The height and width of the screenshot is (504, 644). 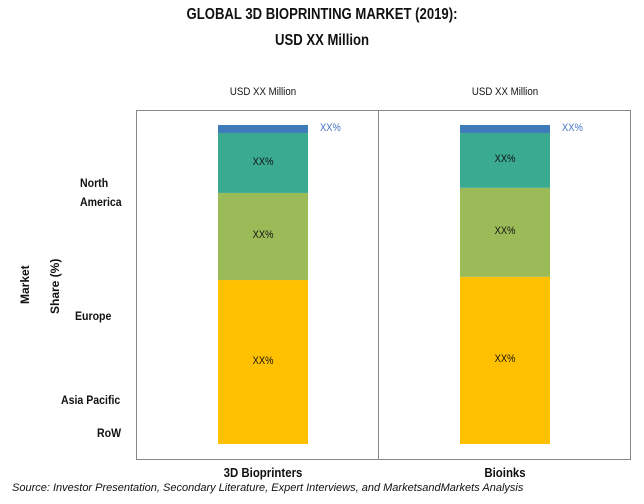 I want to click on data-label-north-america-1: XX%, so click(x=505, y=359).